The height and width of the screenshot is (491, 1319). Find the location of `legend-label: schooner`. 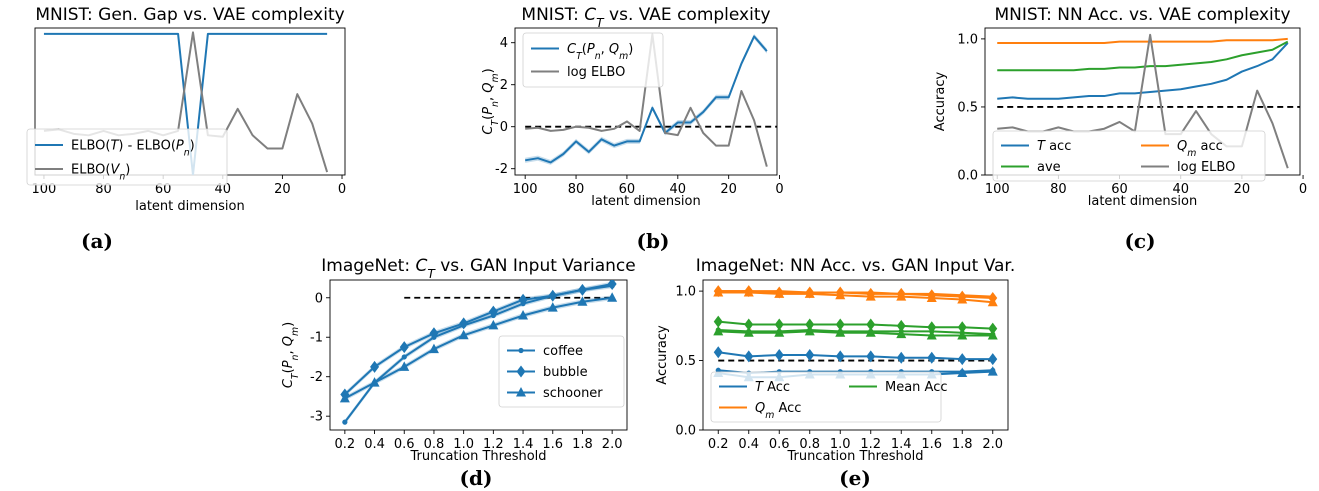

legend-label: schooner is located at coordinates (573, 393).